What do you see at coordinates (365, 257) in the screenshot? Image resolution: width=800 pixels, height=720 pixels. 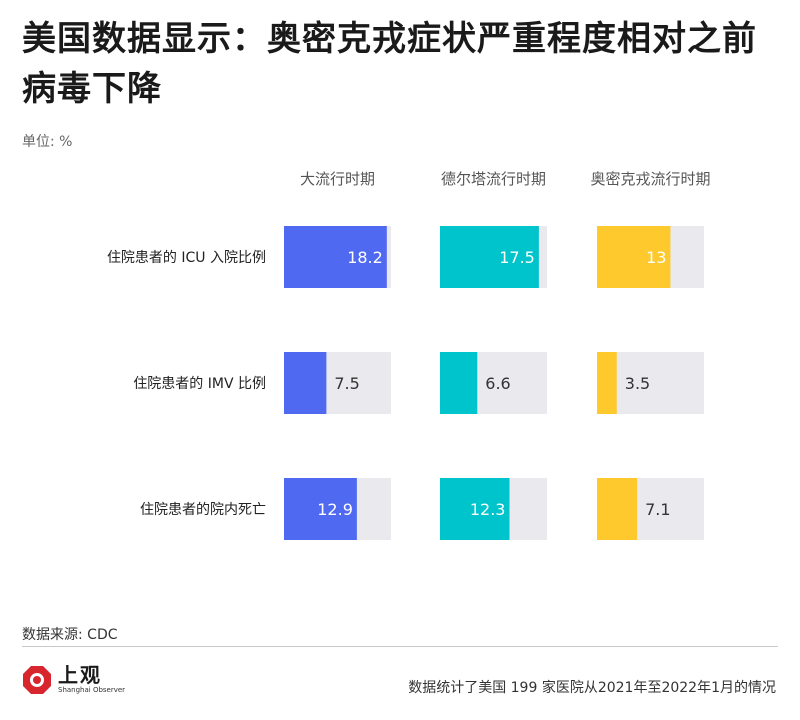 I see `data-label-0-0: 18.2` at bounding box center [365, 257].